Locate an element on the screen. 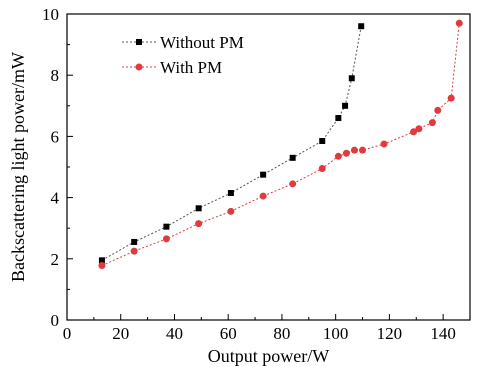 The width and height of the screenshot is (480, 367). y-tick-label: 6 is located at coordinates (55, 136).